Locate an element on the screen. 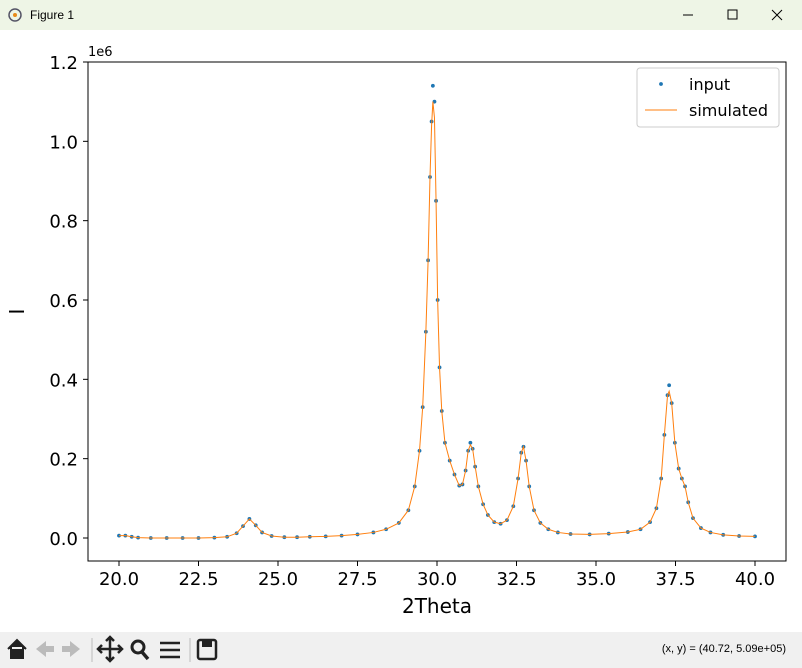  toolbar-icons is located at coordinates (112, 649).